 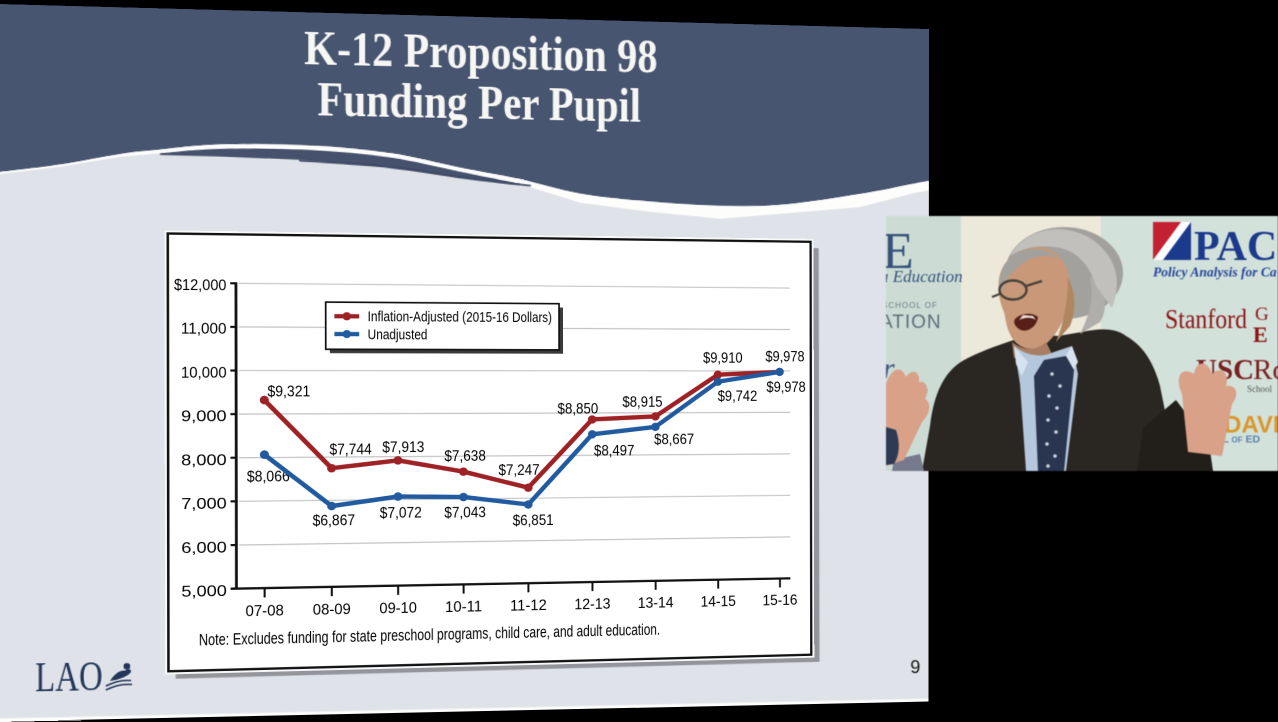 What do you see at coordinates (1260, 389) in the screenshot?
I see `svg-text: School` at bounding box center [1260, 389].